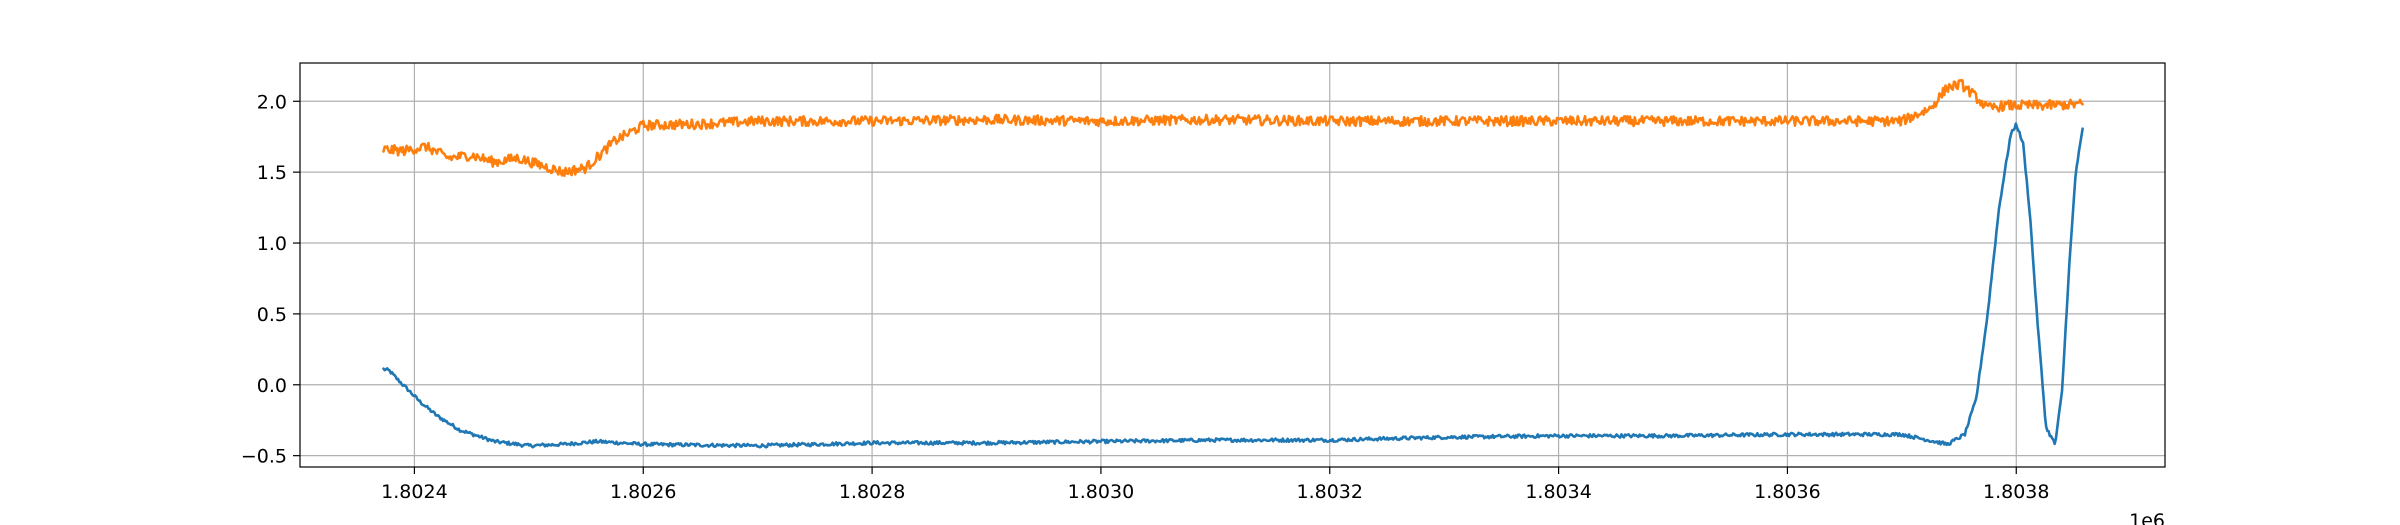  Describe the element at coordinates (643, 492) in the screenshot. I see `x-tick-label: 1.8026` at that location.